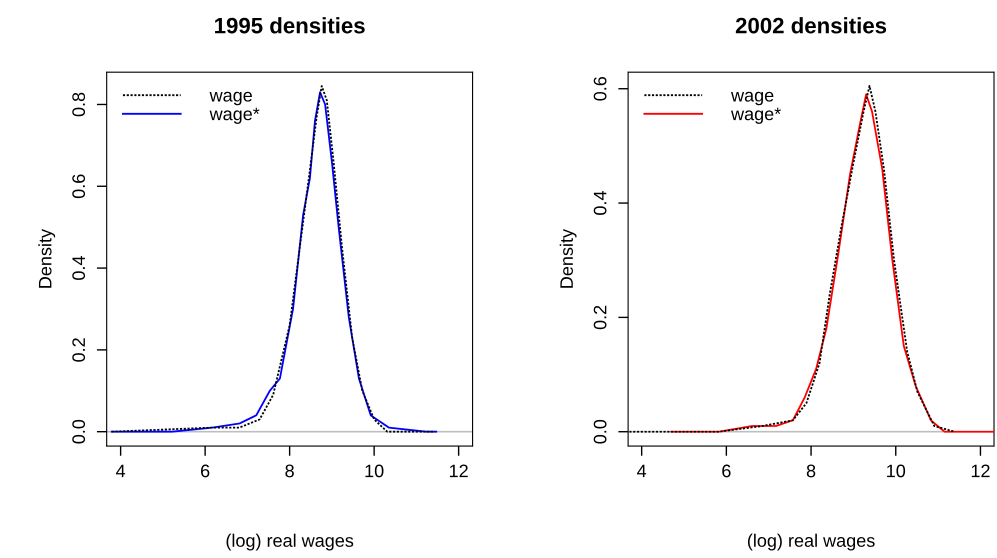 The width and height of the screenshot is (997, 558). I want to click on chart-title: 1995 densities, so click(290, 25).